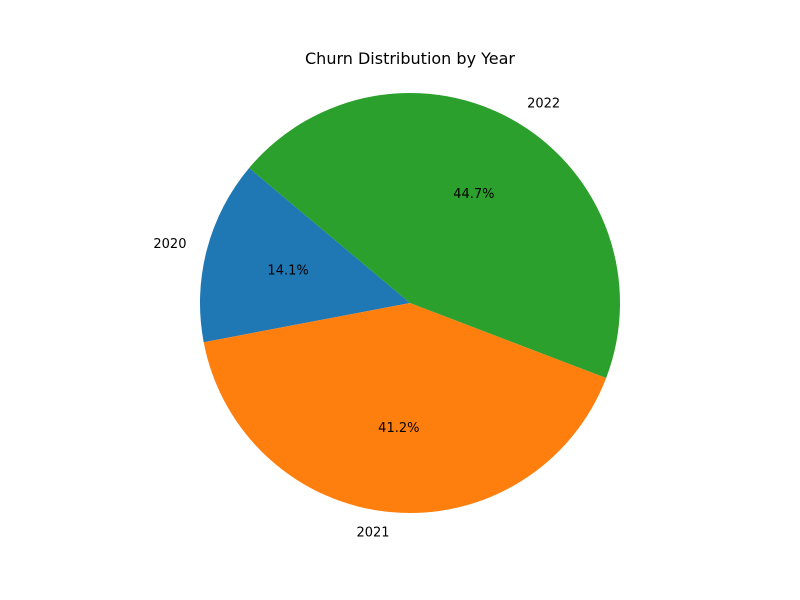  Describe the element at coordinates (543, 103) in the screenshot. I see `slice-label-2022: 2022` at that location.